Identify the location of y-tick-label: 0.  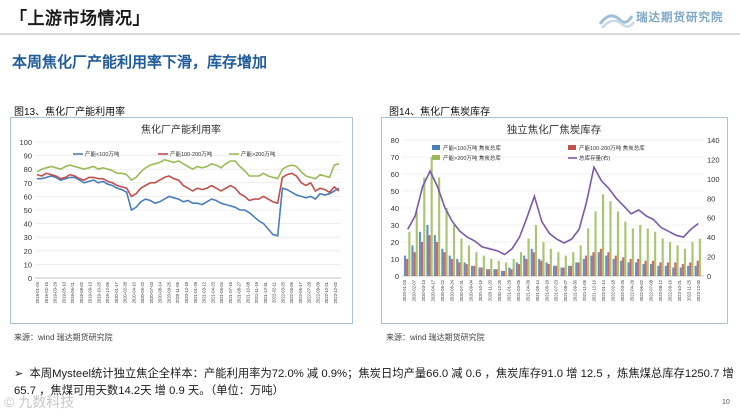
(397, 276).